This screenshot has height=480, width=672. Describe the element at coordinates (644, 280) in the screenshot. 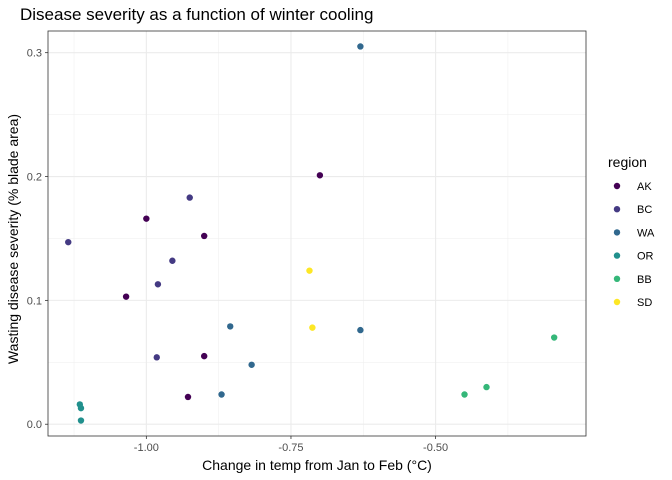

I see `legend-label-bb: BB` at that location.